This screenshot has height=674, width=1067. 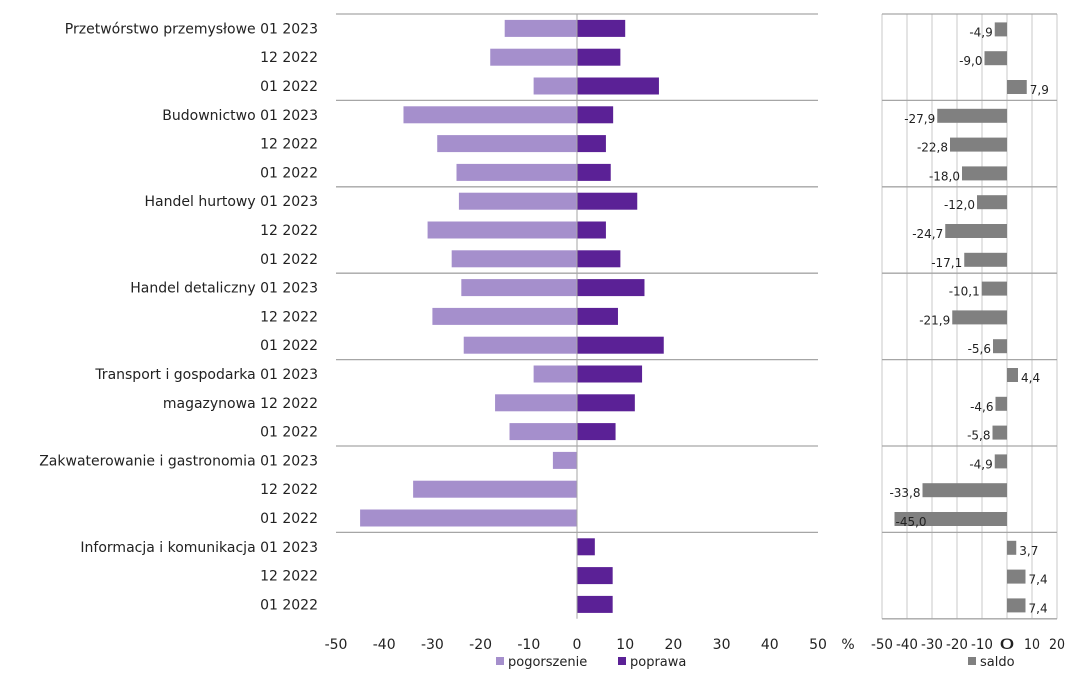 I want to click on category-label: Zakwaterowanie i gastronomia 01 2023, so click(x=178, y=461).